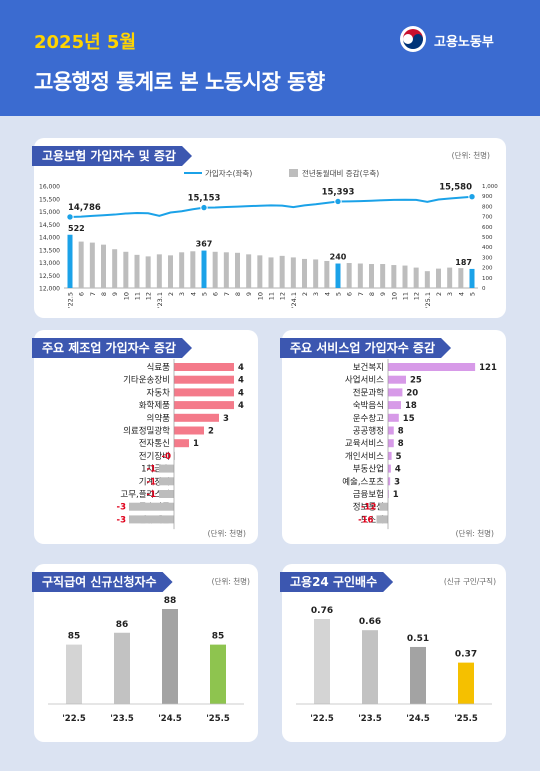  What do you see at coordinates (170, 601) in the screenshot?
I see `bar-value-label: 88` at bounding box center [170, 601].